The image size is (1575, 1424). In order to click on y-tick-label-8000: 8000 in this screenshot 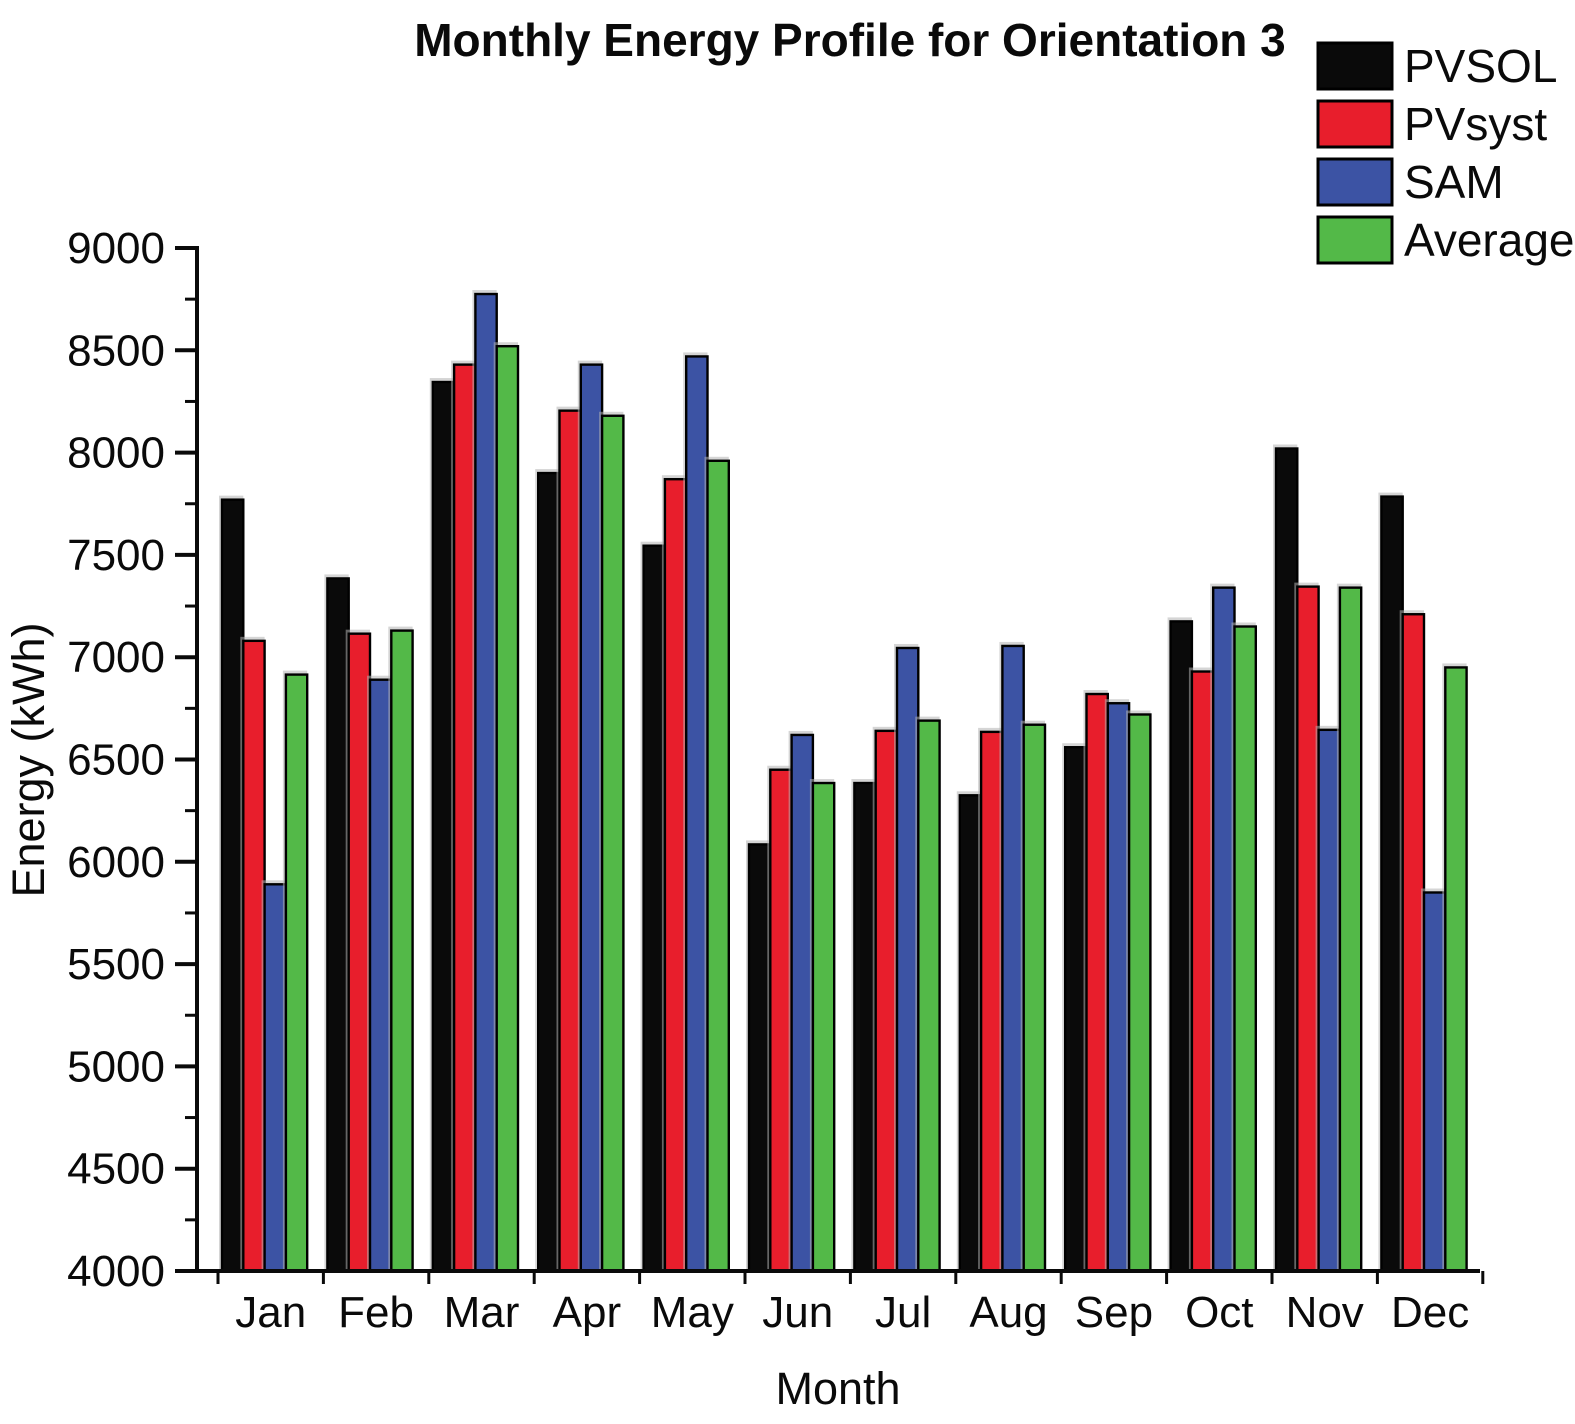, I will do `click(116, 453)`.